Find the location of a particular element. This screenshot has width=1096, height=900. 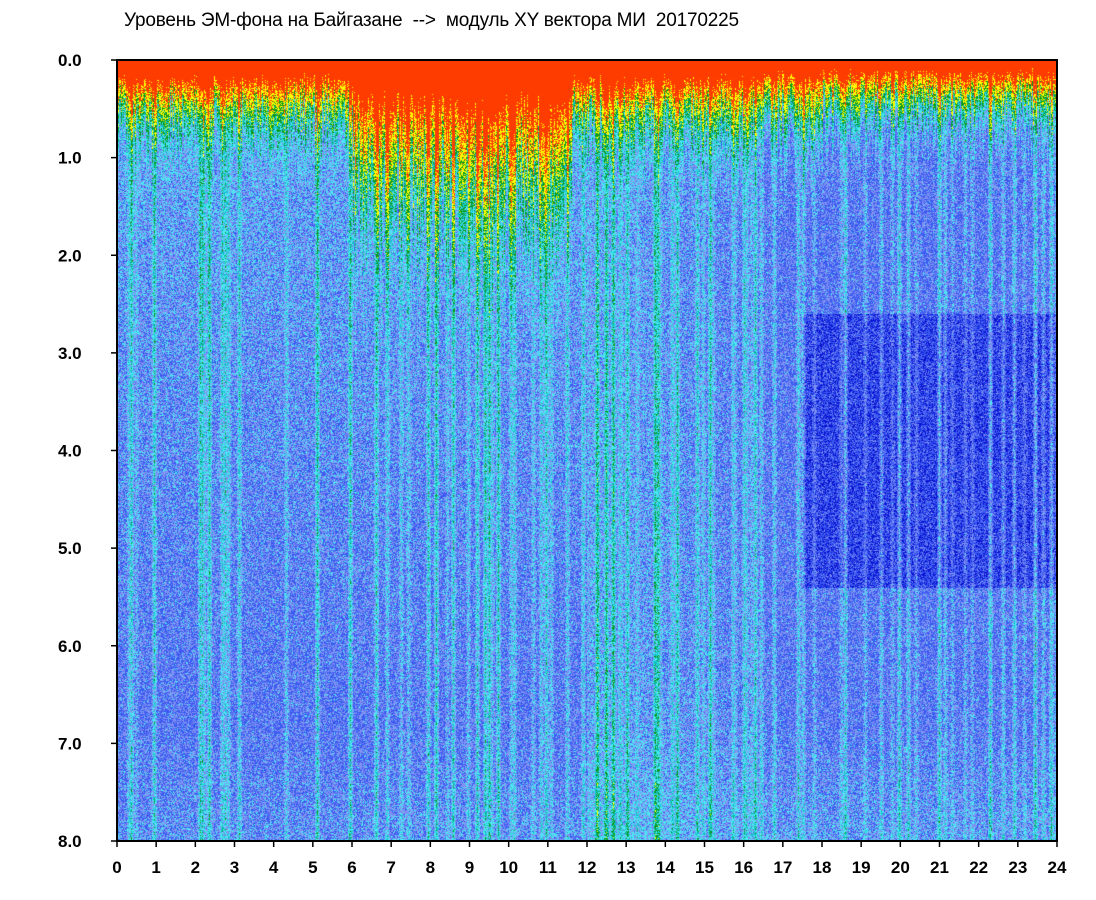

x-tick-label: 2 is located at coordinates (195, 867).